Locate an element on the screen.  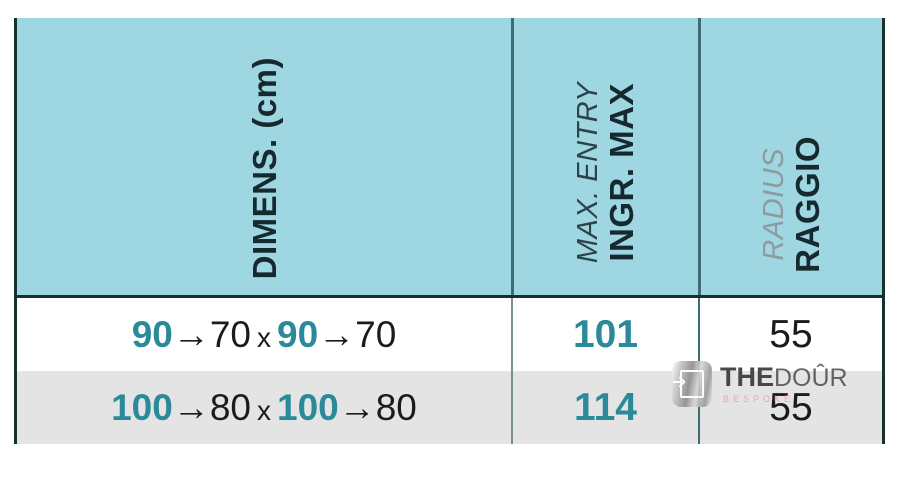
cell-dimensions: 90→70 x 90→70 is located at coordinates (264, 334).